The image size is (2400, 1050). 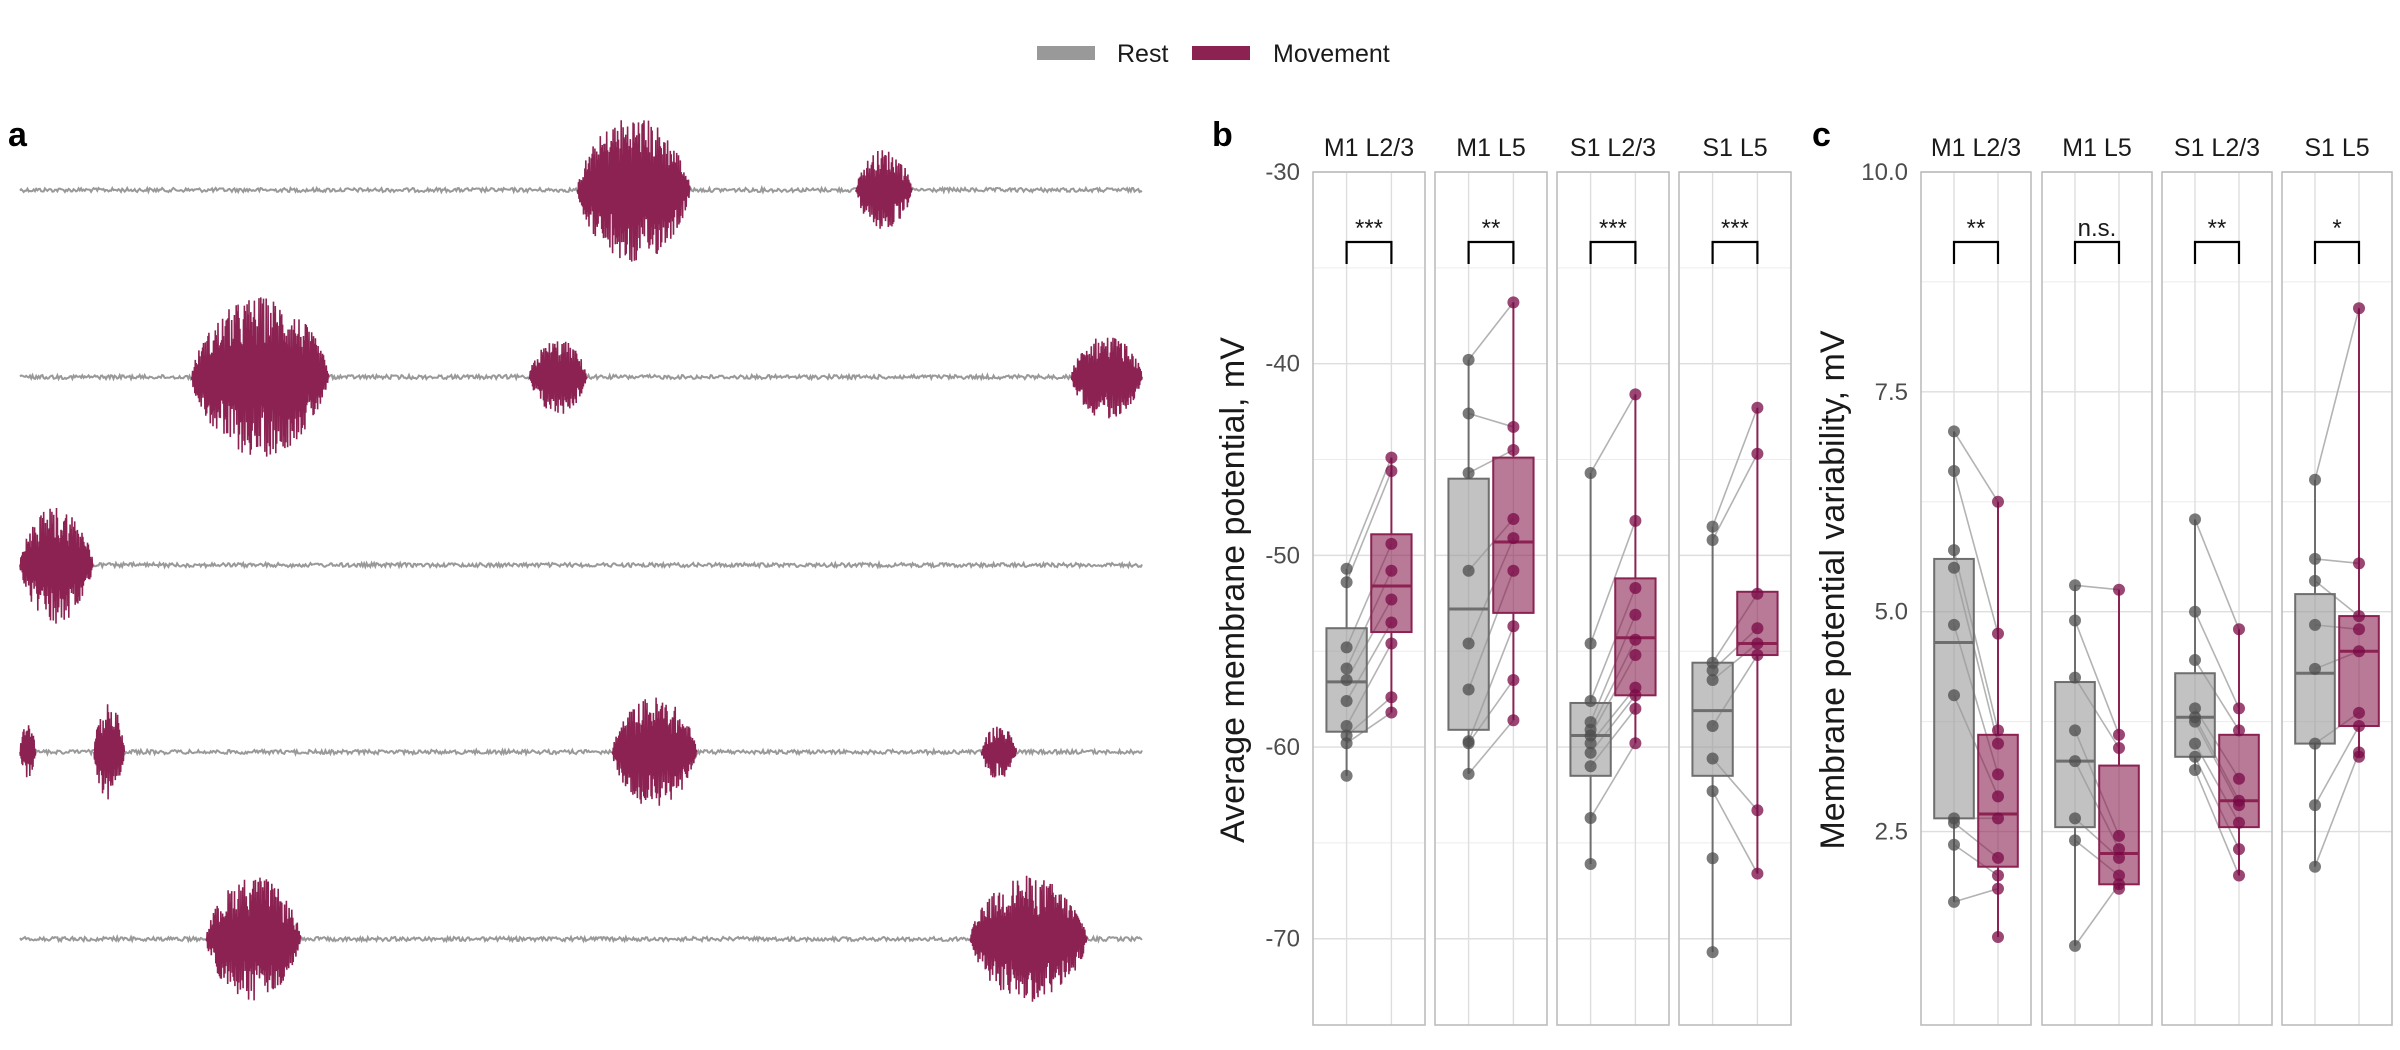 What do you see at coordinates (1833, 589) in the screenshot?
I see `panel-c-y-axis-label: Membrane potential variability, mV` at bounding box center [1833, 589].